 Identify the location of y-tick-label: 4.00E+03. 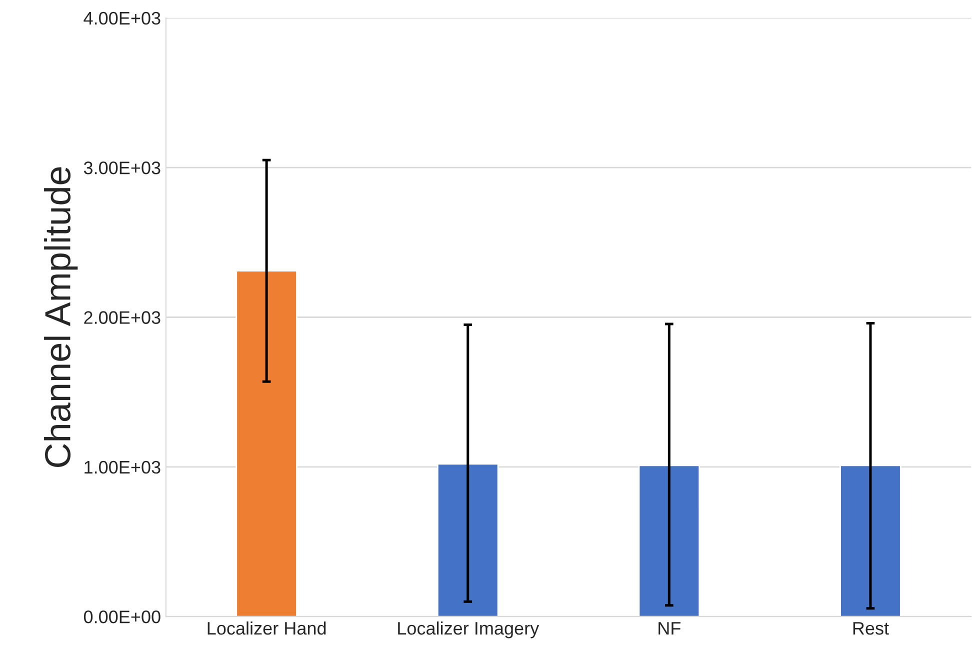
(122, 18).